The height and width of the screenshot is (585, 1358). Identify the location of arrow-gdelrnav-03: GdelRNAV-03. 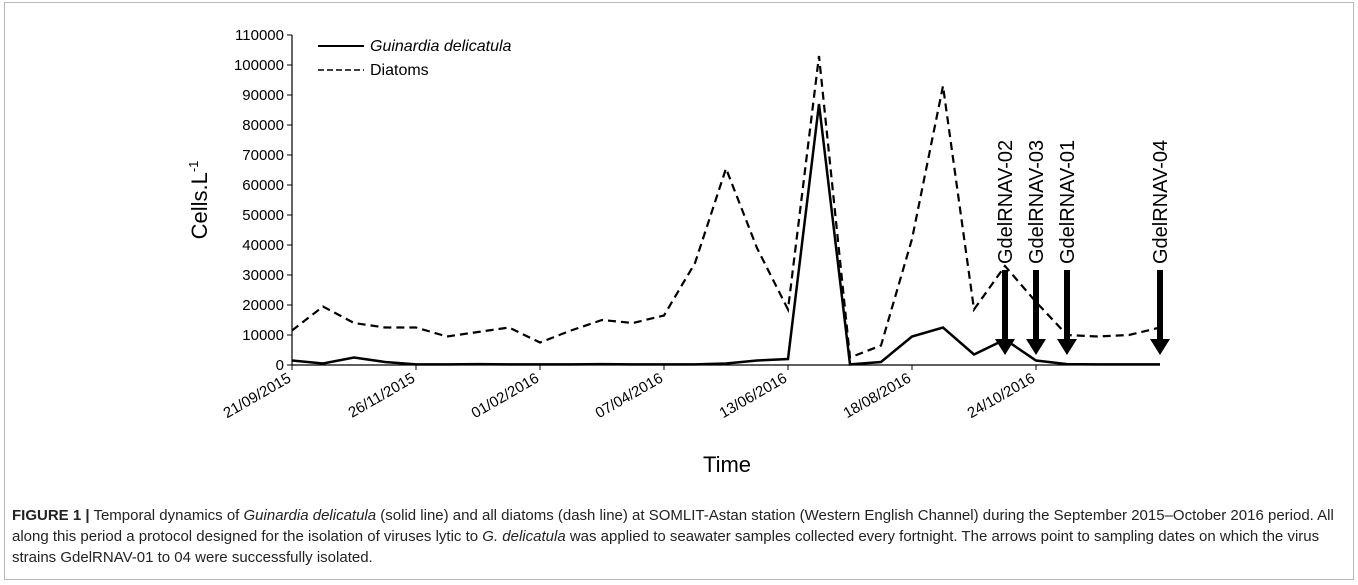
(1037, 247).